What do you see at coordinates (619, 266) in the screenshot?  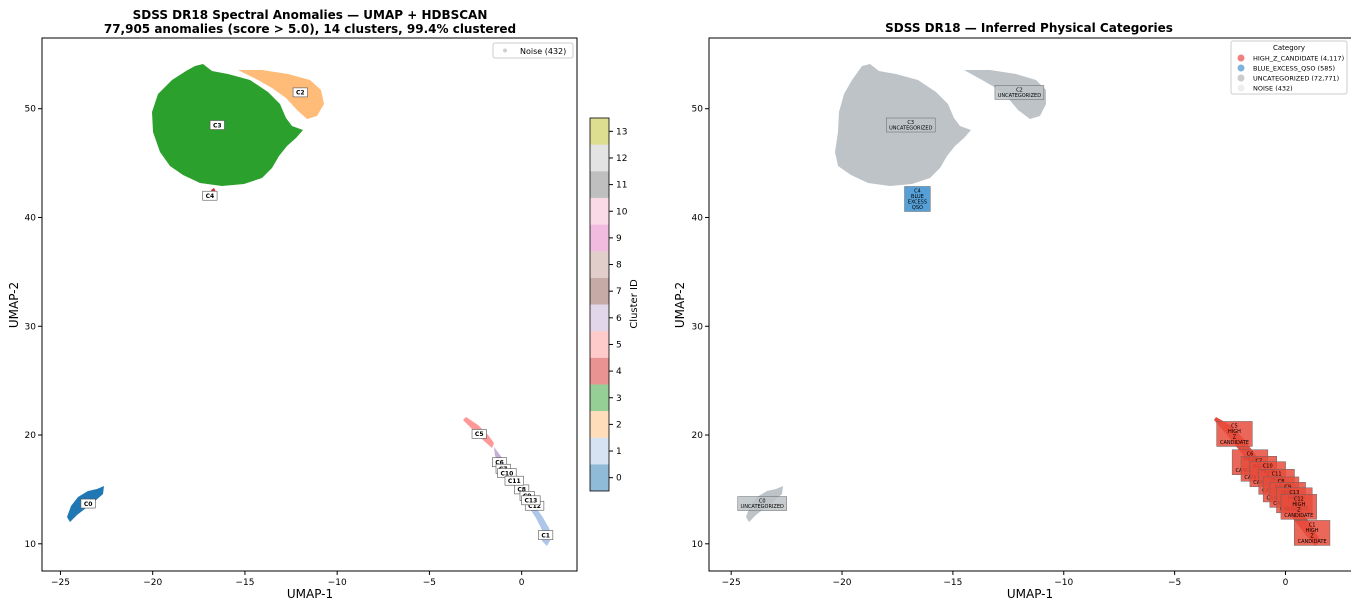 I see `colorbar-tick-label: 8` at bounding box center [619, 266].